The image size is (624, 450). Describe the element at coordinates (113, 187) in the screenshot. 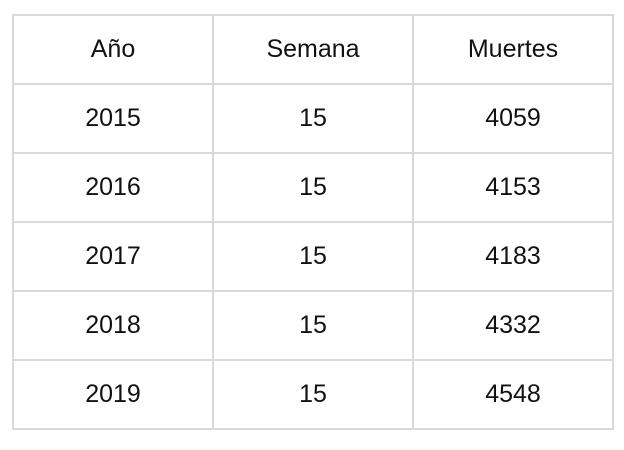

I see `cell-year: 2016` at that location.